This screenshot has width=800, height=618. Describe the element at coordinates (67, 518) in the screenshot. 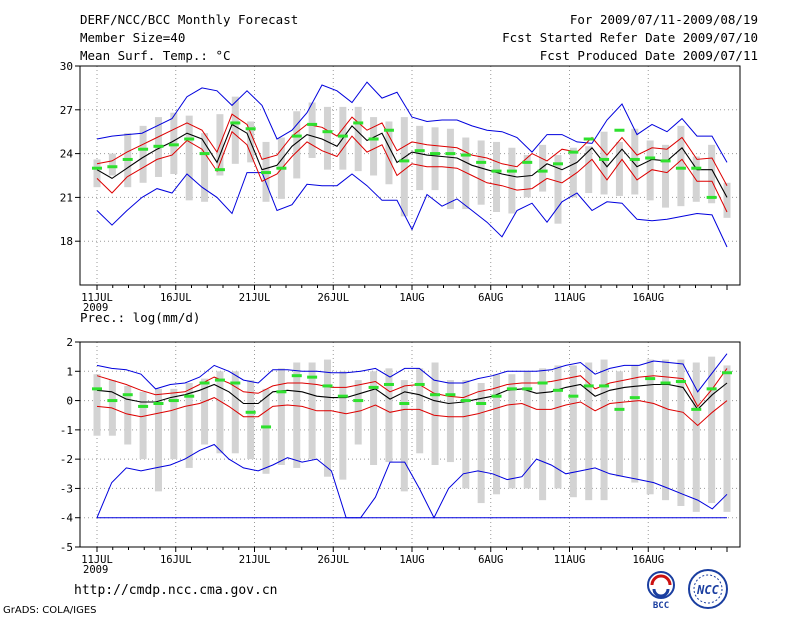

I see `y-tick-label: -4` at that location.